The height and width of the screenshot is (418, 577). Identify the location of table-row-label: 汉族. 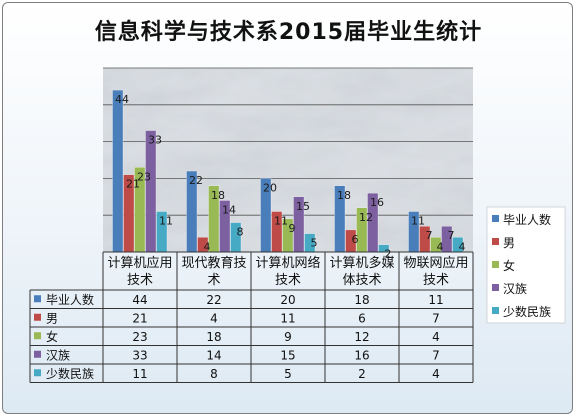
(58, 355).